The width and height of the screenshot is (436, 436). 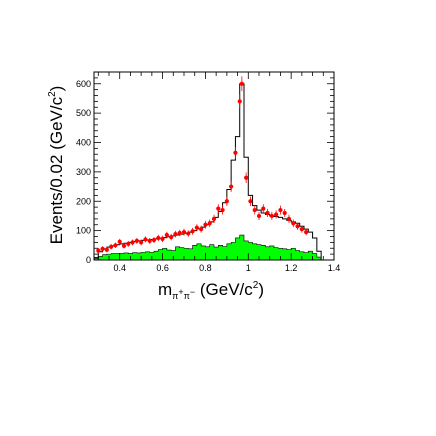 What do you see at coordinates (207, 247) in the screenshot?
I see `background-histogram` at bounding box center [207, 247].